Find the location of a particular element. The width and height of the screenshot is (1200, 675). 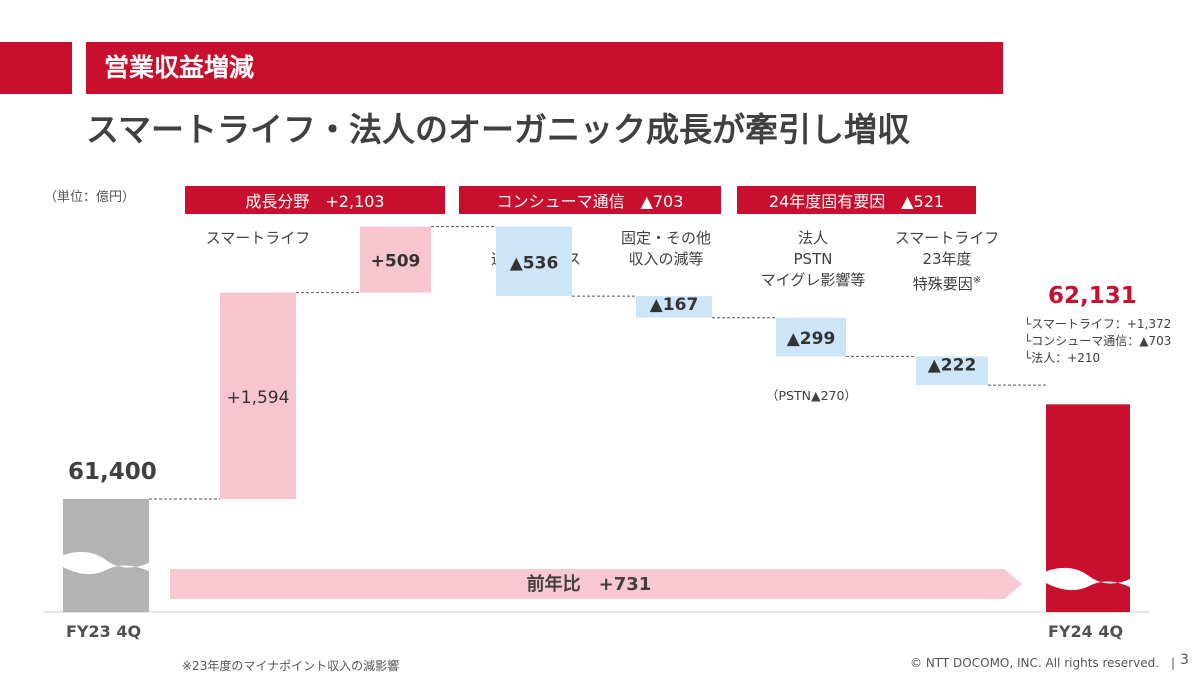

pstn-note: （PSTN▲270） is located at coordinates (811, 395).